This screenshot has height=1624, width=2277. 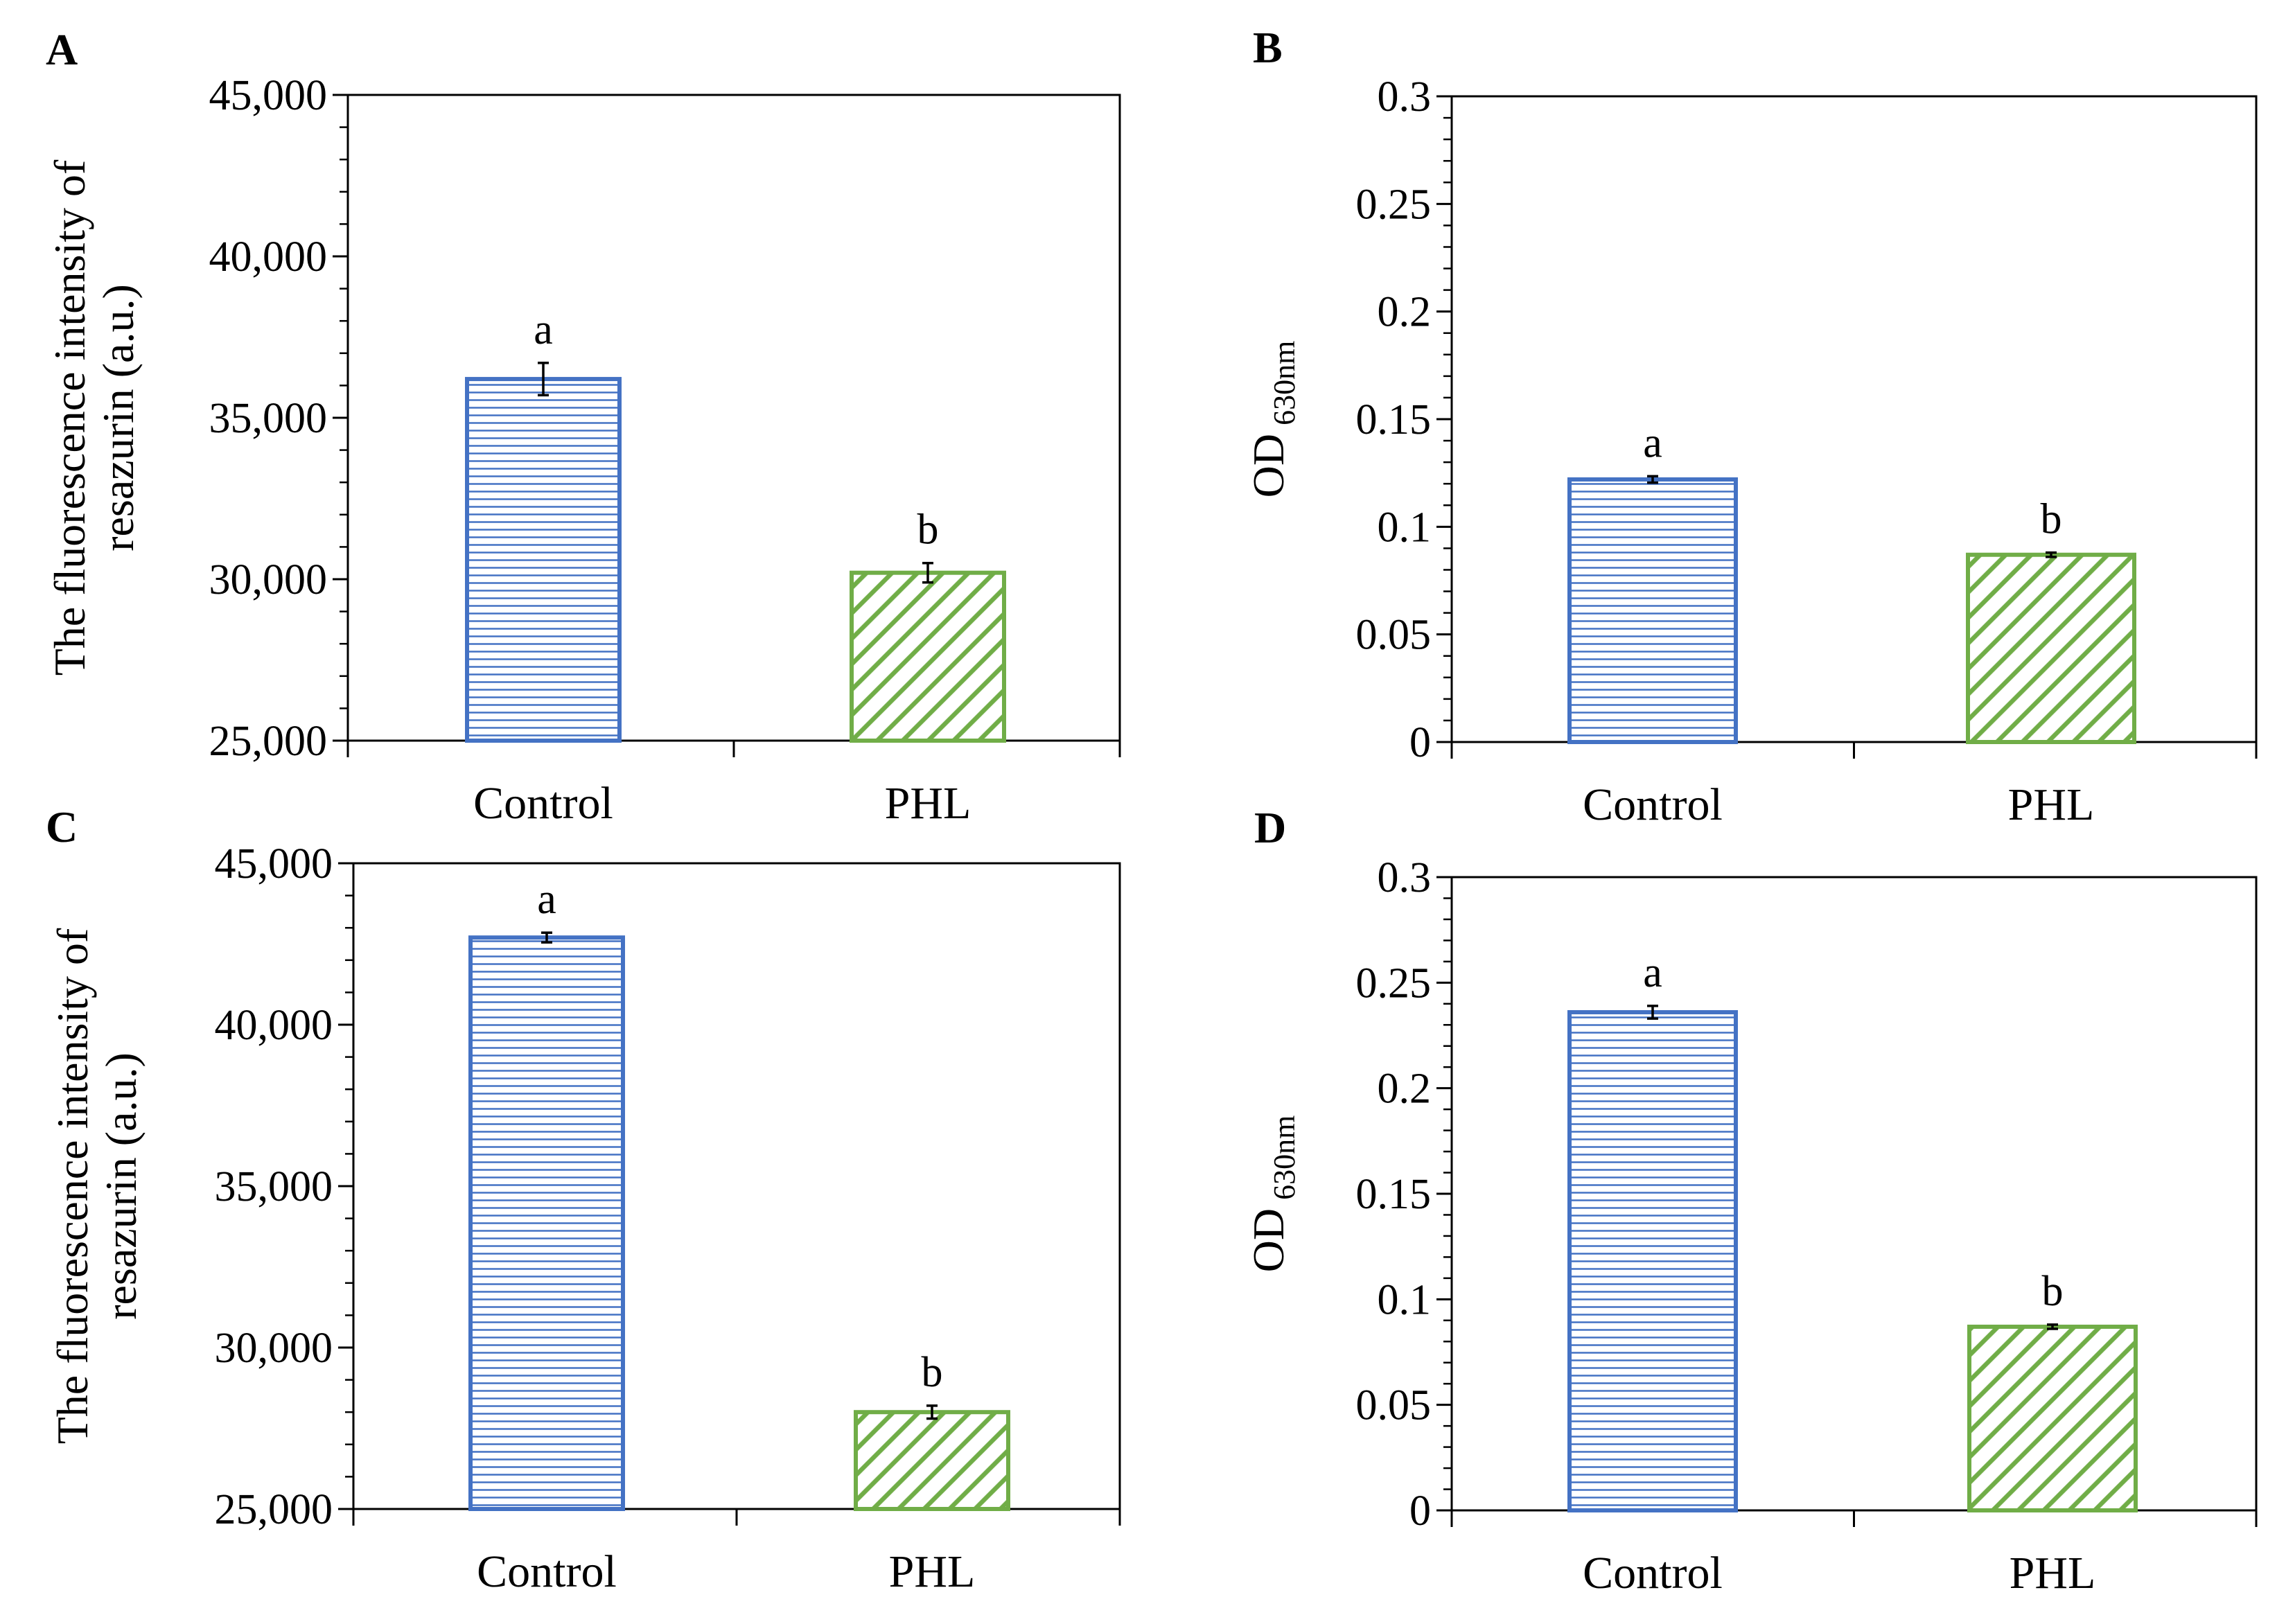 I want to click on panel-letter-c: C, so click(x=62, y=826).